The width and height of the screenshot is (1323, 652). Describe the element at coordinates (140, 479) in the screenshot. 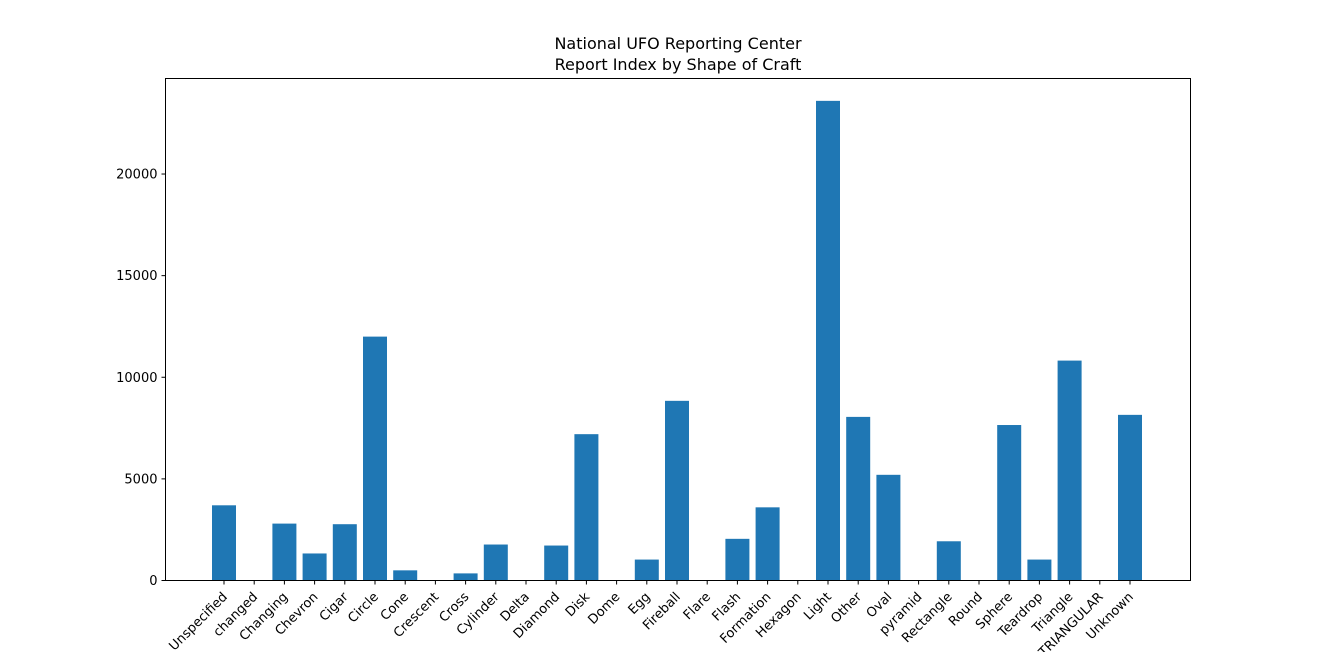

I see `y-tick-label: 5000` at that location.